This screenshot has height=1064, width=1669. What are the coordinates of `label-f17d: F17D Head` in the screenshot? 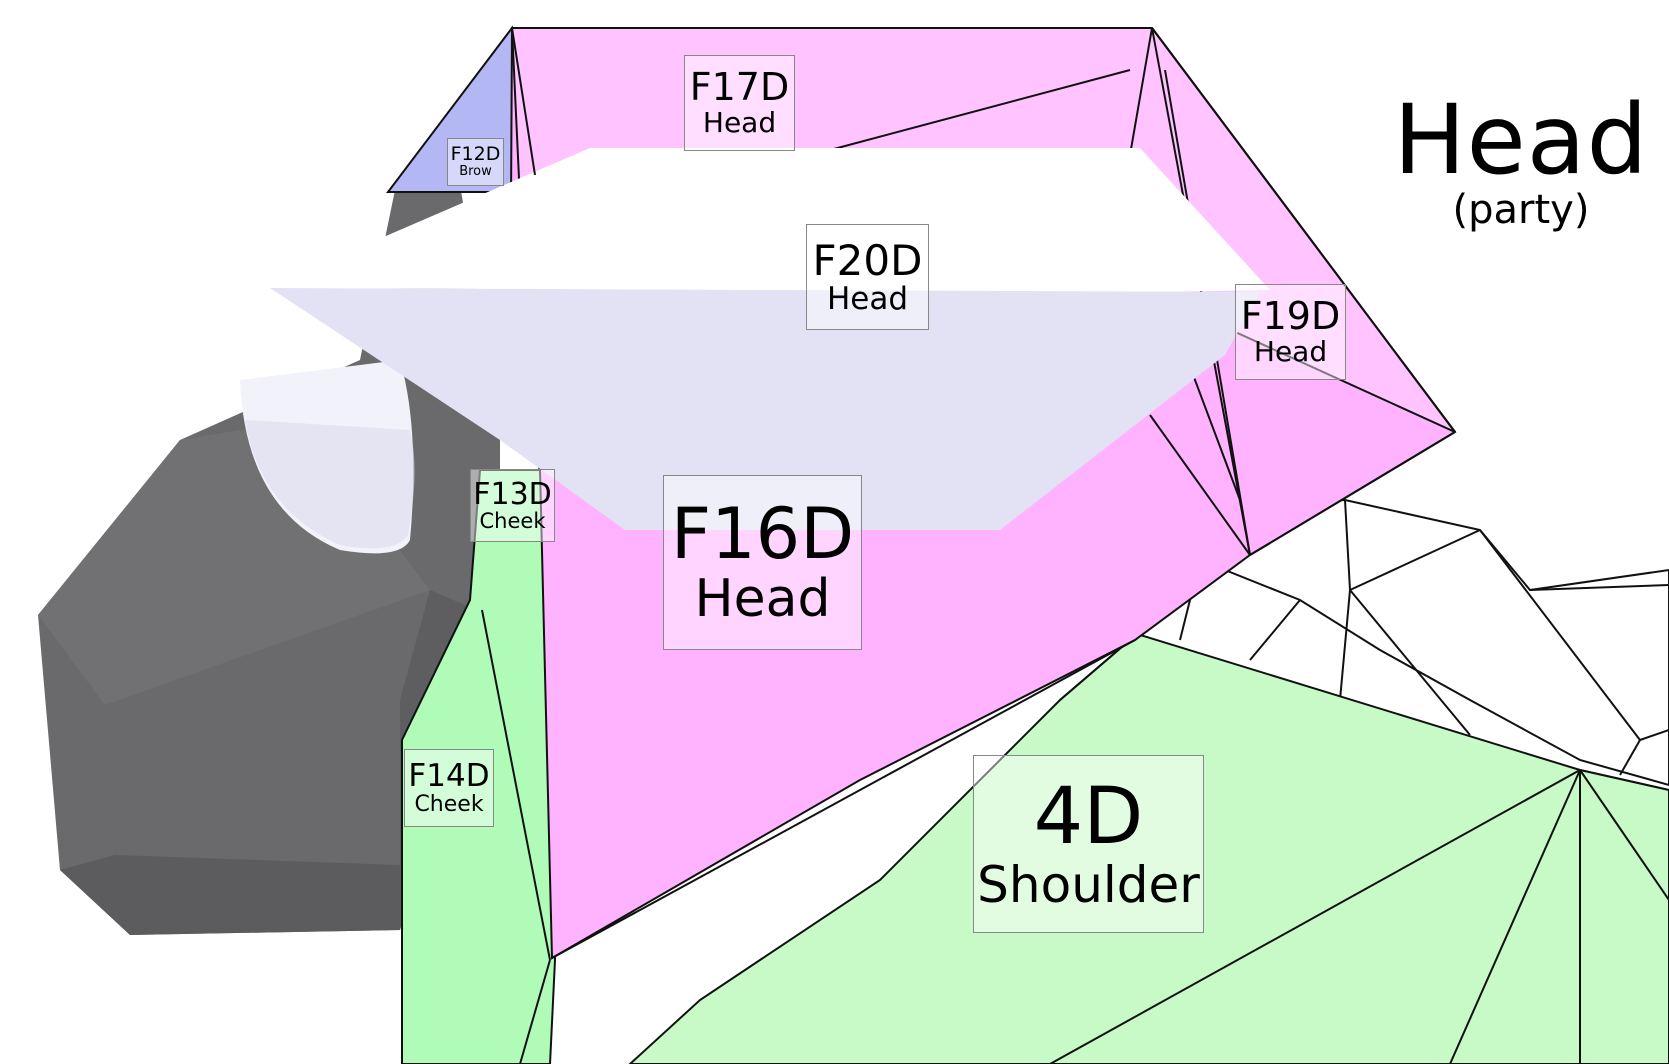 It's located at (739, 103).